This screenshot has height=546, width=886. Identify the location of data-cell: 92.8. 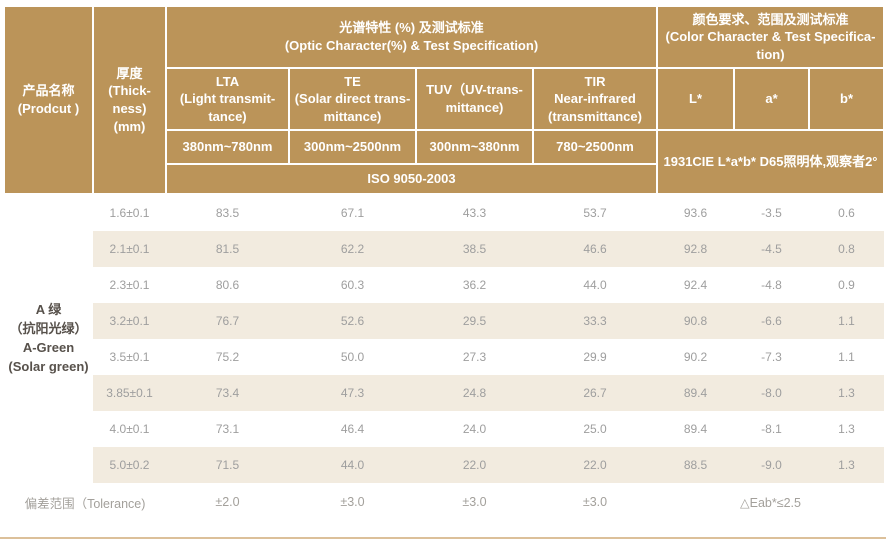
(695, 249).